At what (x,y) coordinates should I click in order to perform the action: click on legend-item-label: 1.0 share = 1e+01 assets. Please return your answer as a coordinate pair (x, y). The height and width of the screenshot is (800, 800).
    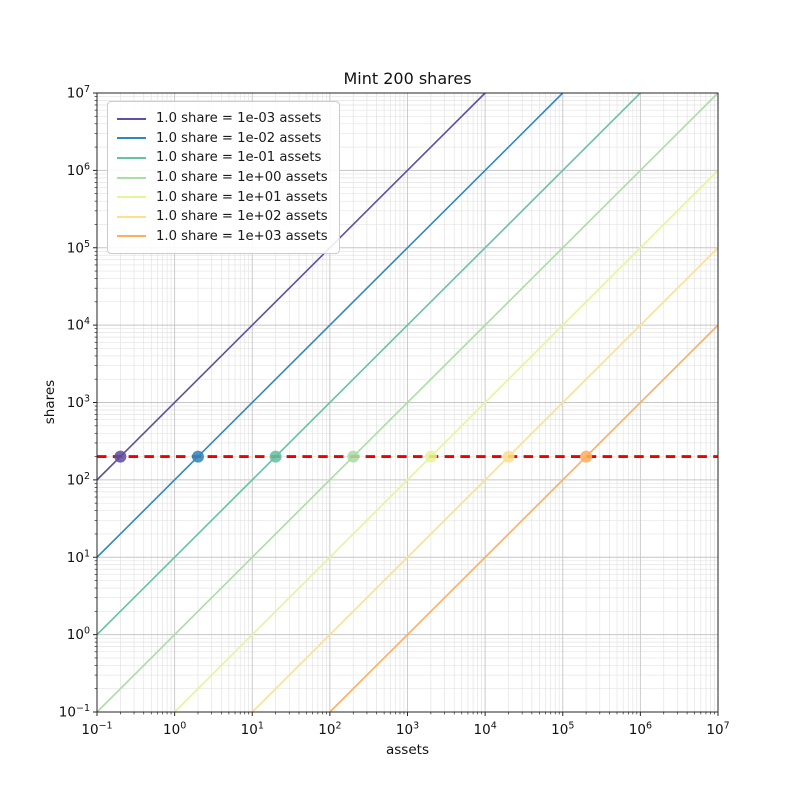
    Looking at the image, I should click on (242, 197).